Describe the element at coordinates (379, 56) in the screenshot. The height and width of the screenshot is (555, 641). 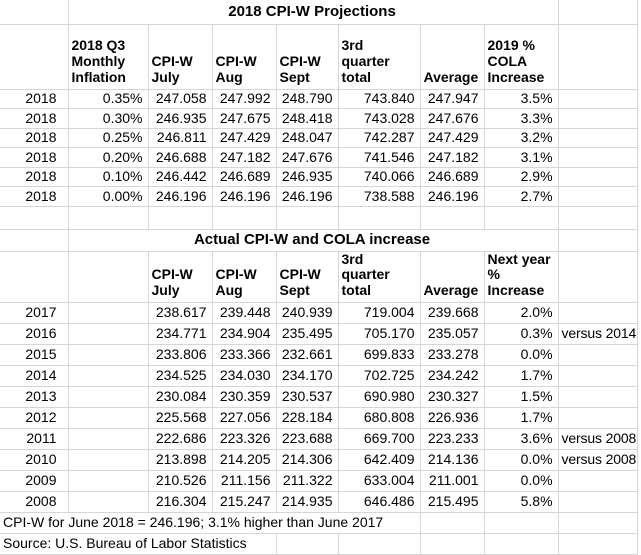
I see `header-q3-total: 3rd quarter total` at that location.